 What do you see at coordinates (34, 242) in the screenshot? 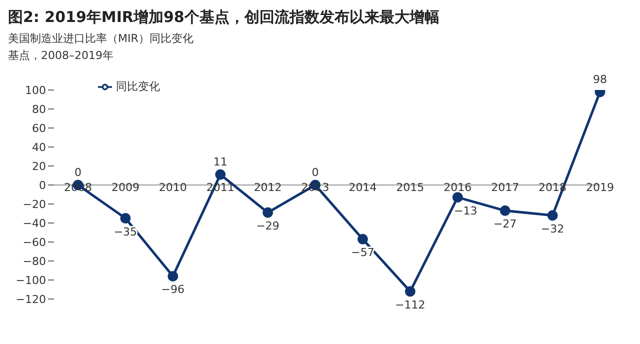
I see `y-tick-label: −60` at bounding box center [34, 242].